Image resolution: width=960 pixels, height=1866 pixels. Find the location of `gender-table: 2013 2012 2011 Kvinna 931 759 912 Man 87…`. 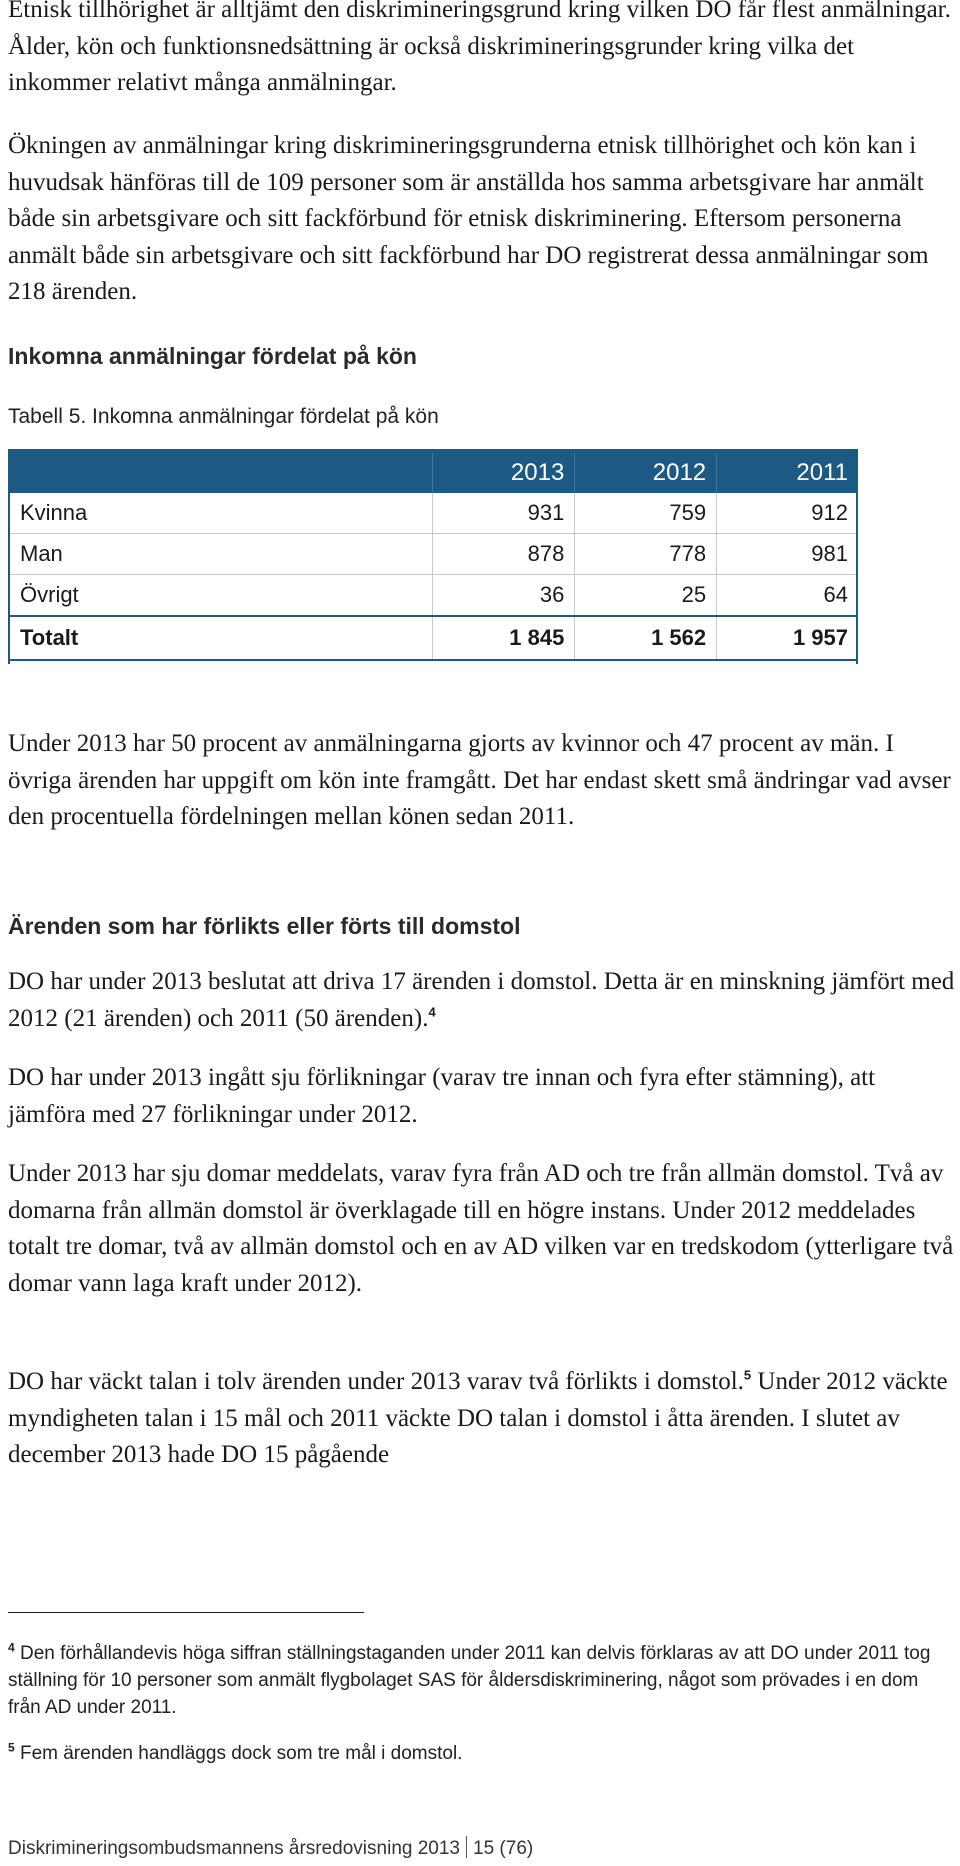

gender-table: 2013 2012 2011 Kvinna 931 759 912 Man 87… is located at coordinates (434, 555).